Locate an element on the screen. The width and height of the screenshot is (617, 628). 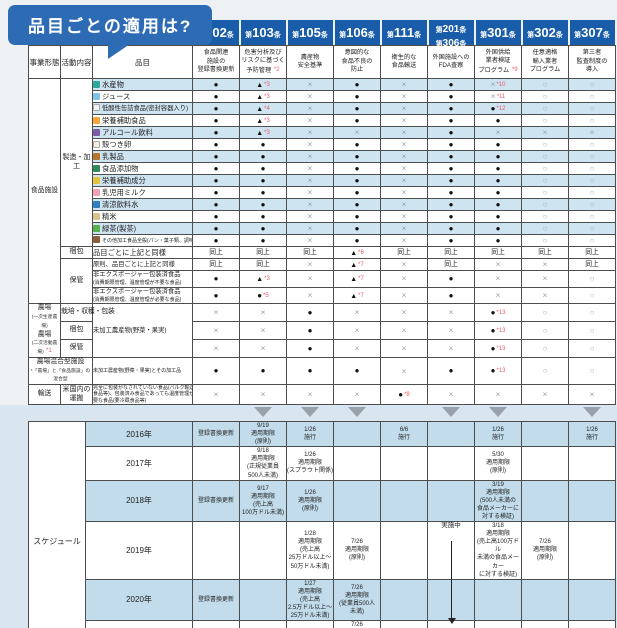
item-label: 食品添加物 is located at coordinates (120, 168).